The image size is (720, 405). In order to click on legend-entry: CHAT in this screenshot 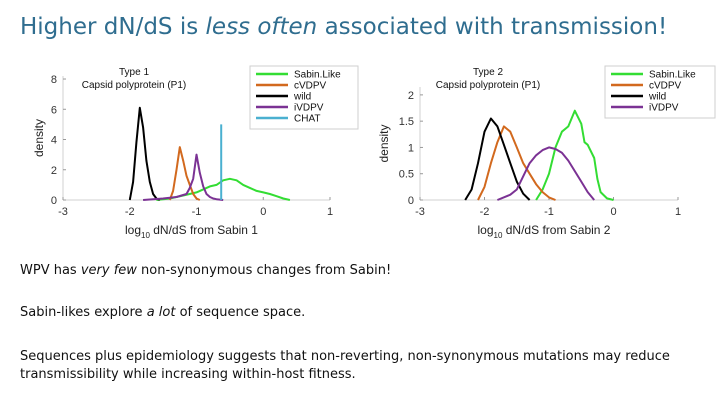, I will do `click(307, 119)`.